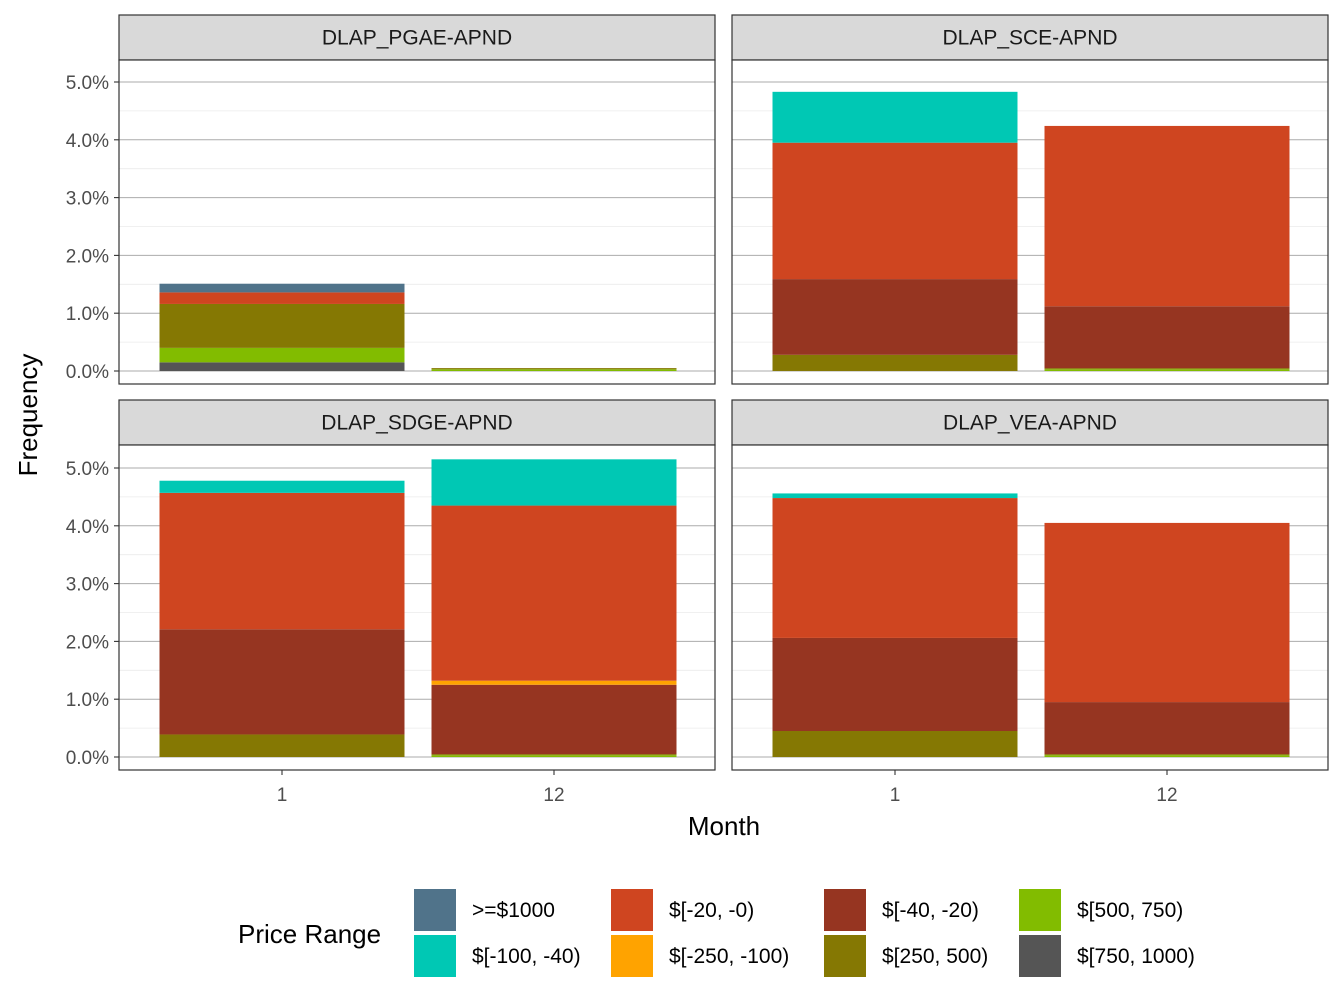 The image size is (1344, 1008). I want to click on legend-label: $[-20, -0), so click(711, 910).